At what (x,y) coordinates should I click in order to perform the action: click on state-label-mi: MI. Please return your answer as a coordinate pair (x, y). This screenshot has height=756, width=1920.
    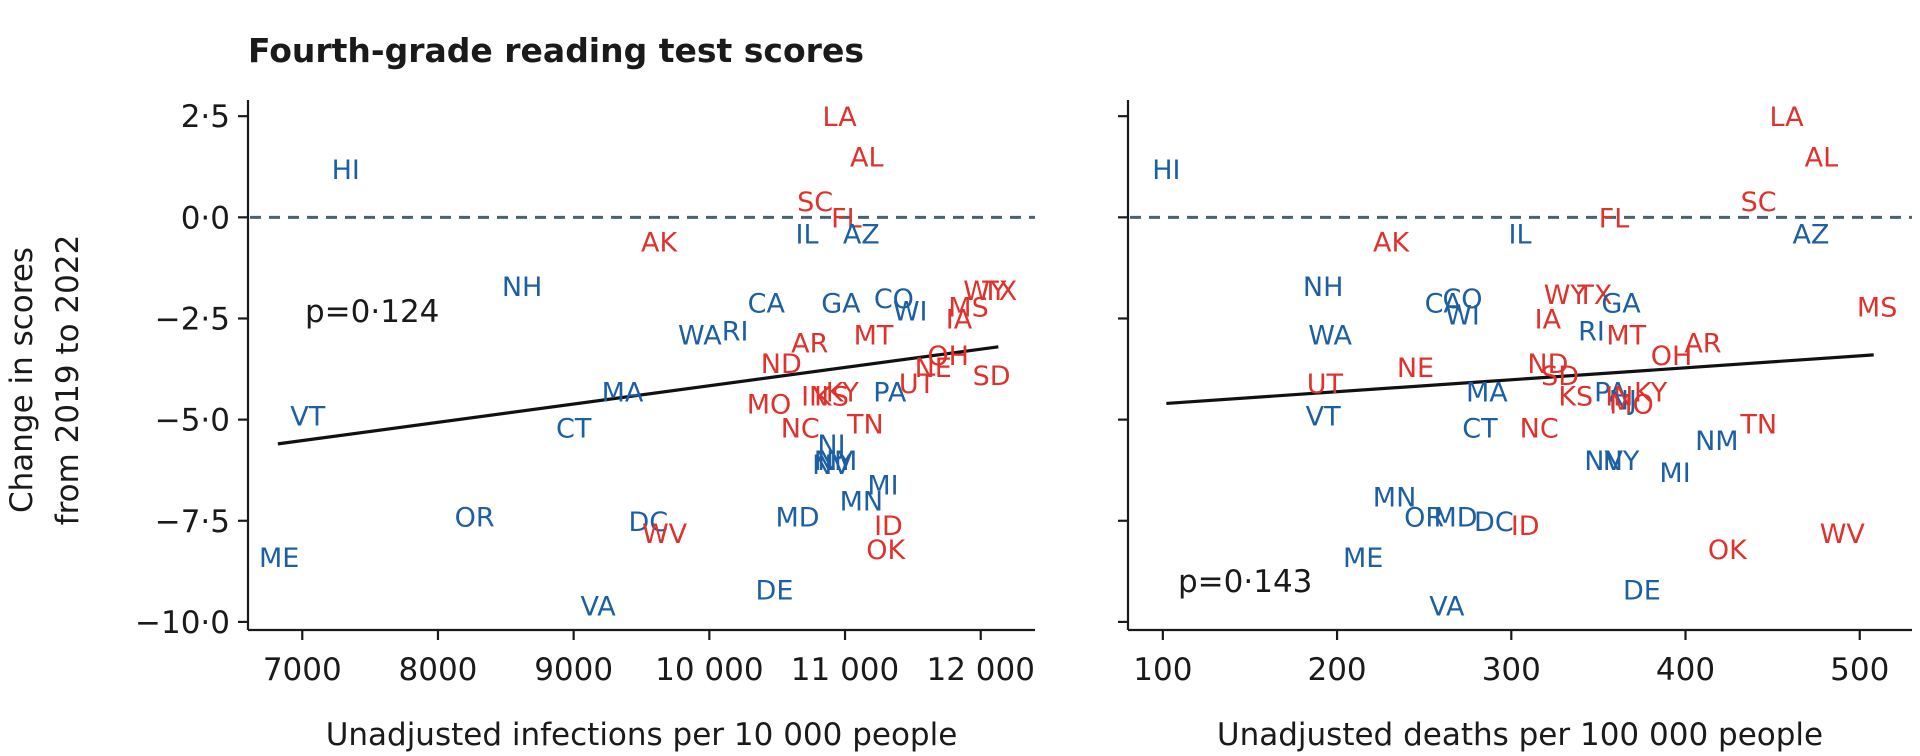
    Looking at the image, I should click on (882, 485).